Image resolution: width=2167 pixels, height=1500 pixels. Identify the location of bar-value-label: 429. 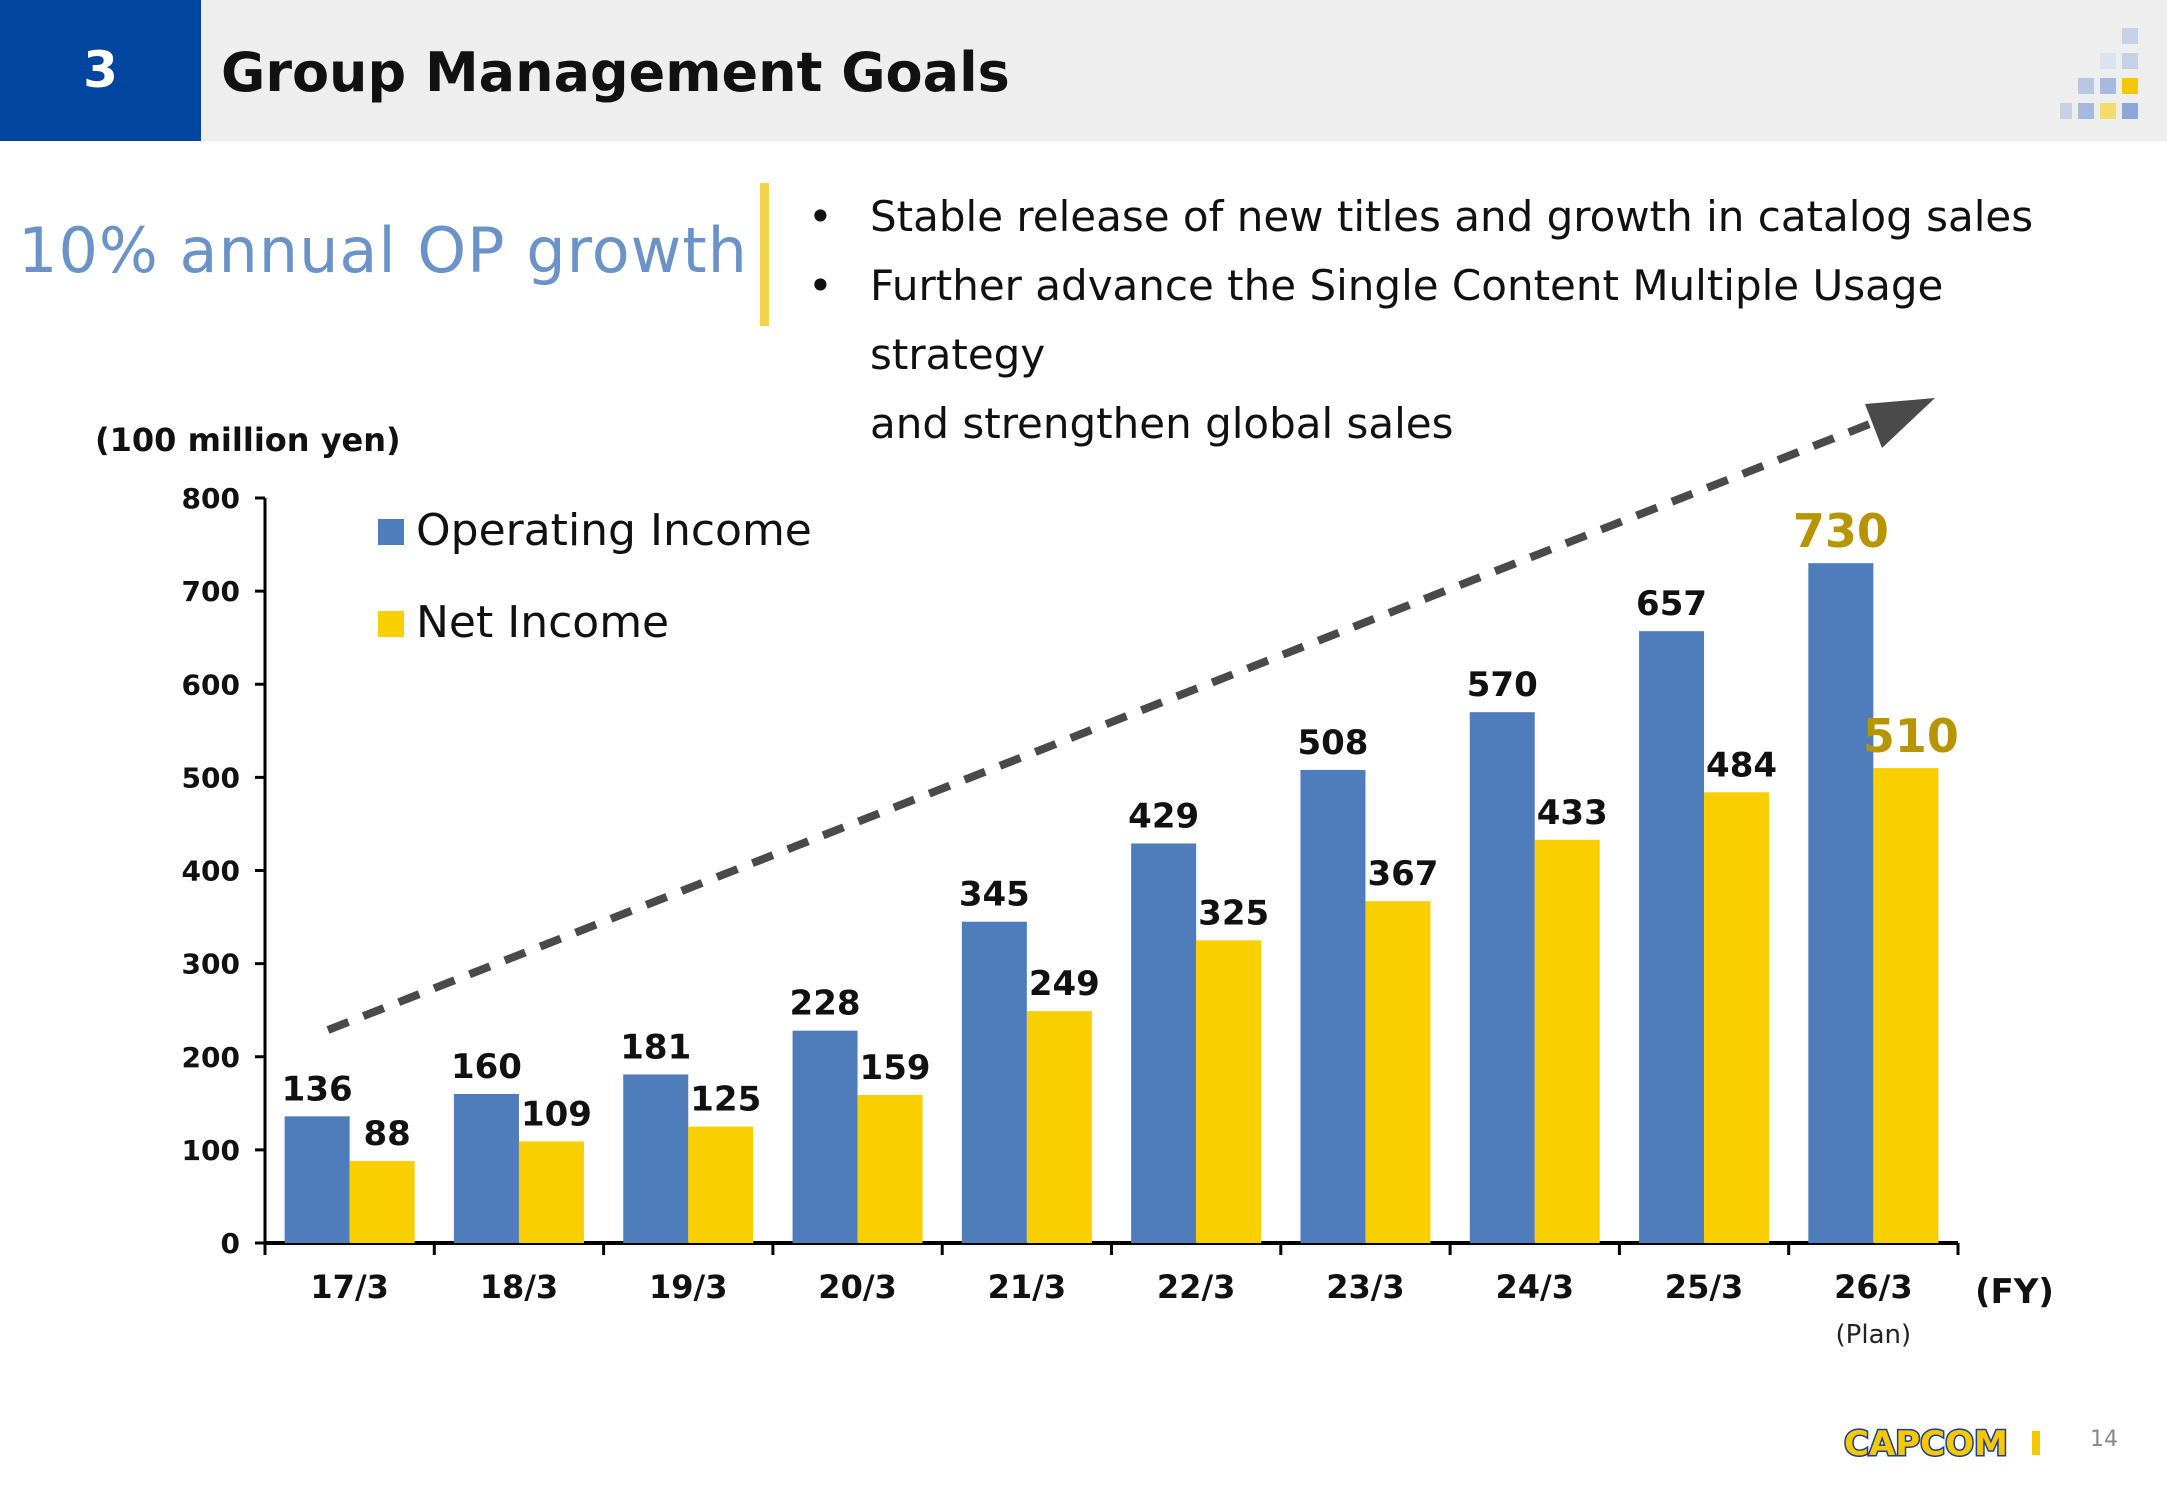
(1163, 816).